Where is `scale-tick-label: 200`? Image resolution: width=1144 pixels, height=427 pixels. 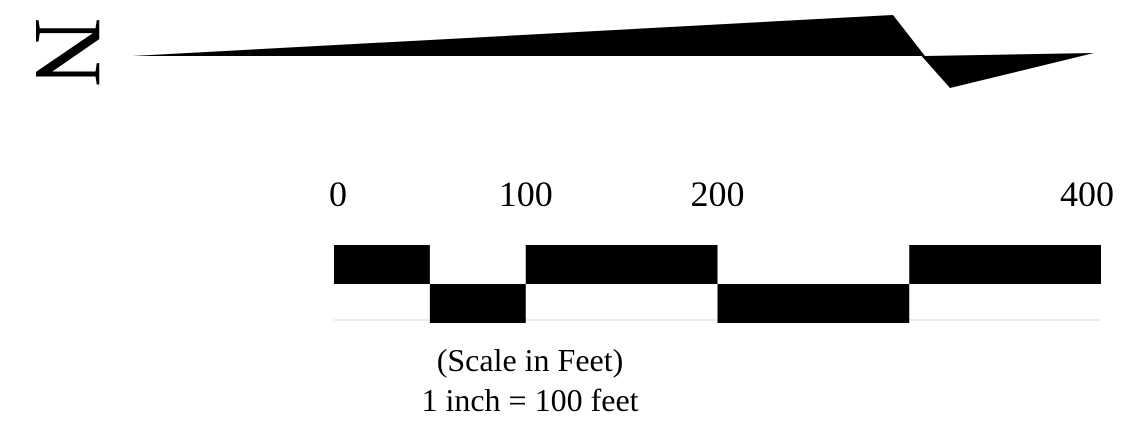 scale-tick-label: 200 is located at coordinates (717, 194).